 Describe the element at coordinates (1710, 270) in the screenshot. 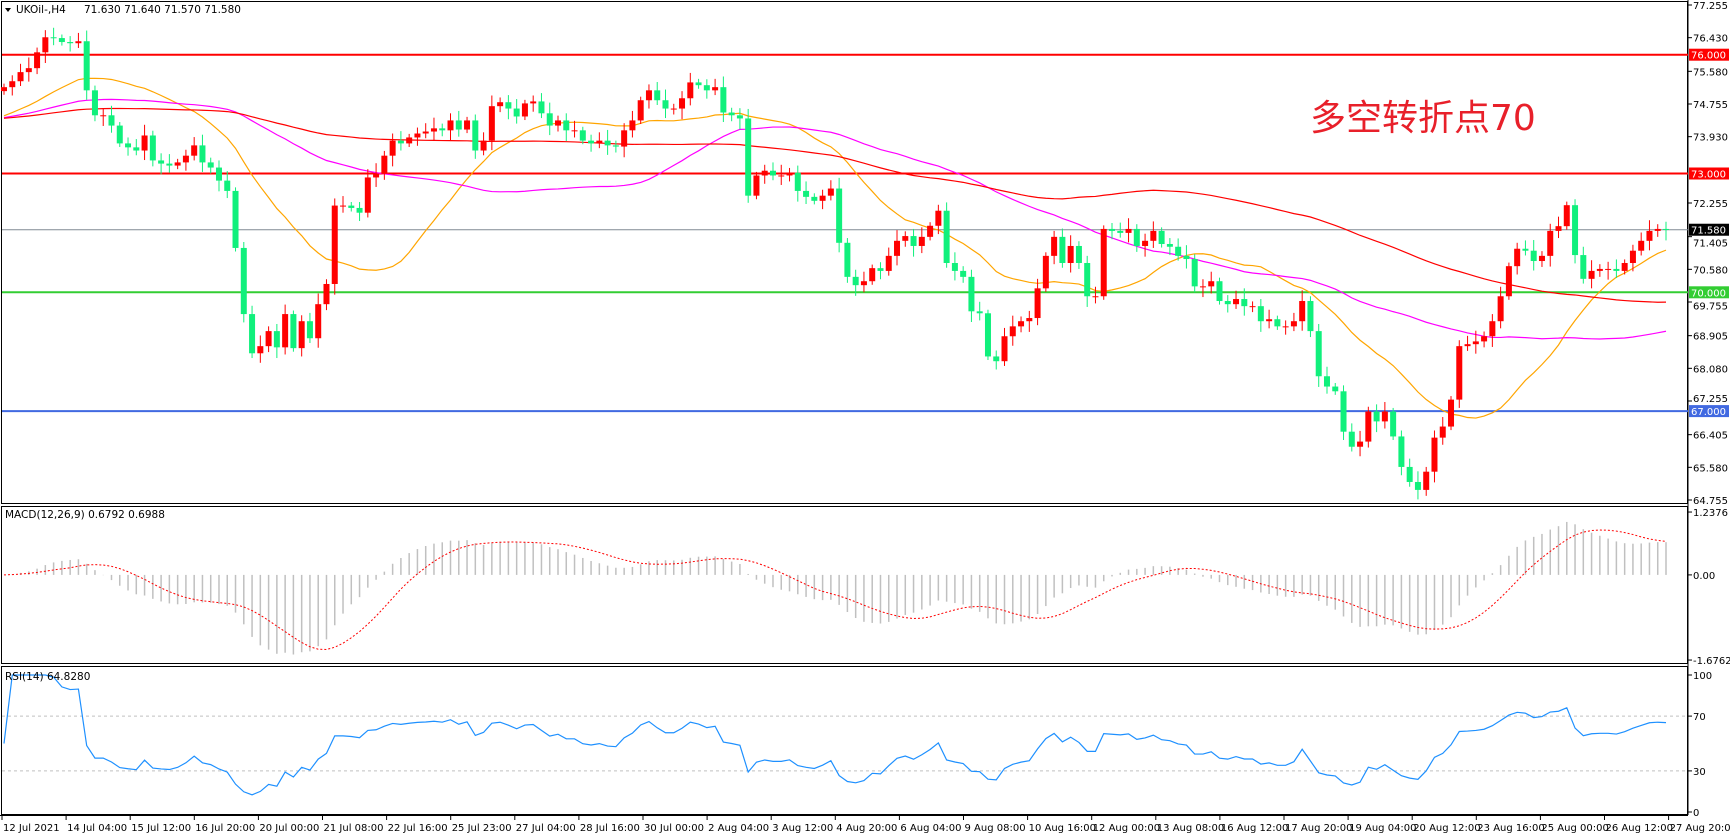

I see `price-tick-label: 70.580` at that location.